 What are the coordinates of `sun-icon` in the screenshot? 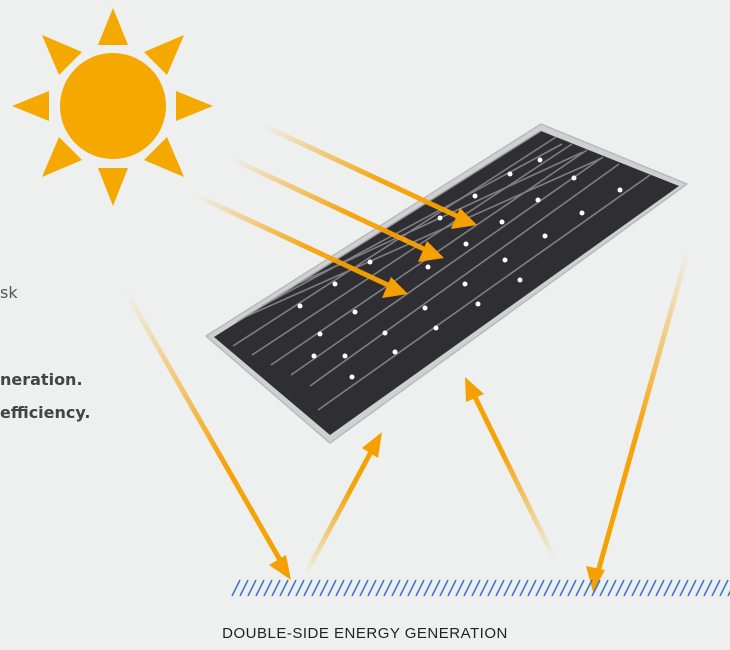 It's located at (112, 107).